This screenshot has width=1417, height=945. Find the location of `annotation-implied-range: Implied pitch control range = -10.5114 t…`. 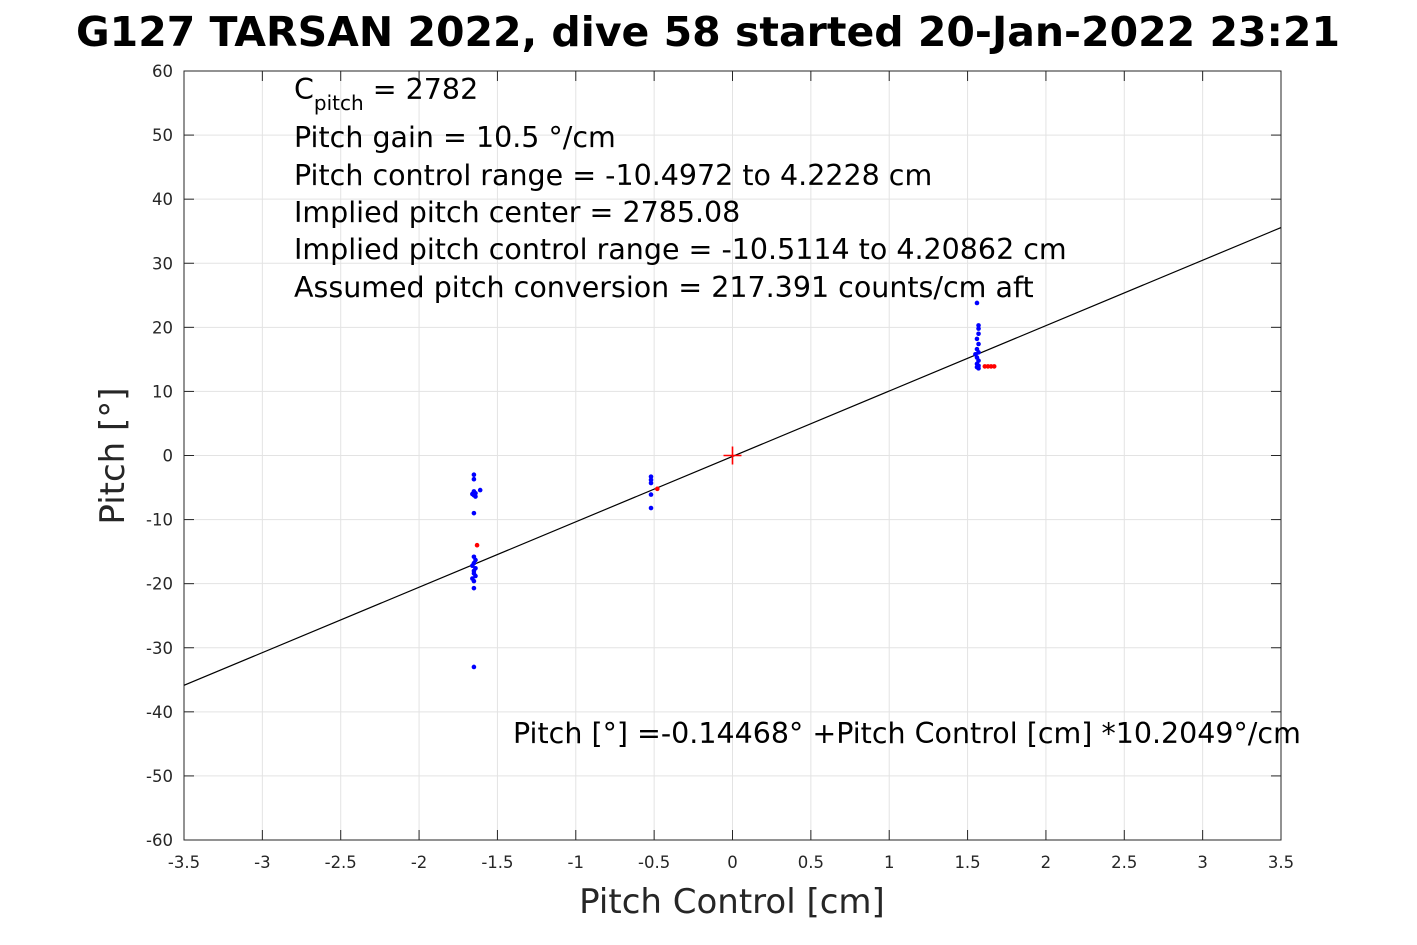

annotation-implied-range: Implied pitch control range = -10.5114 t… is located at coordinates (680, 249).